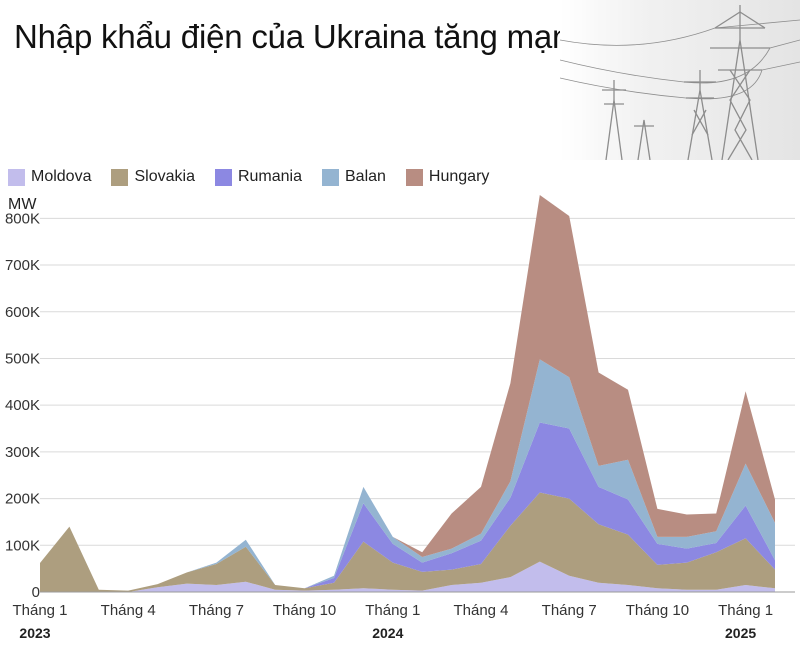  I want to click on legend: Moldova Slovakia Rumania Balan Hungary, so click(258, 177).